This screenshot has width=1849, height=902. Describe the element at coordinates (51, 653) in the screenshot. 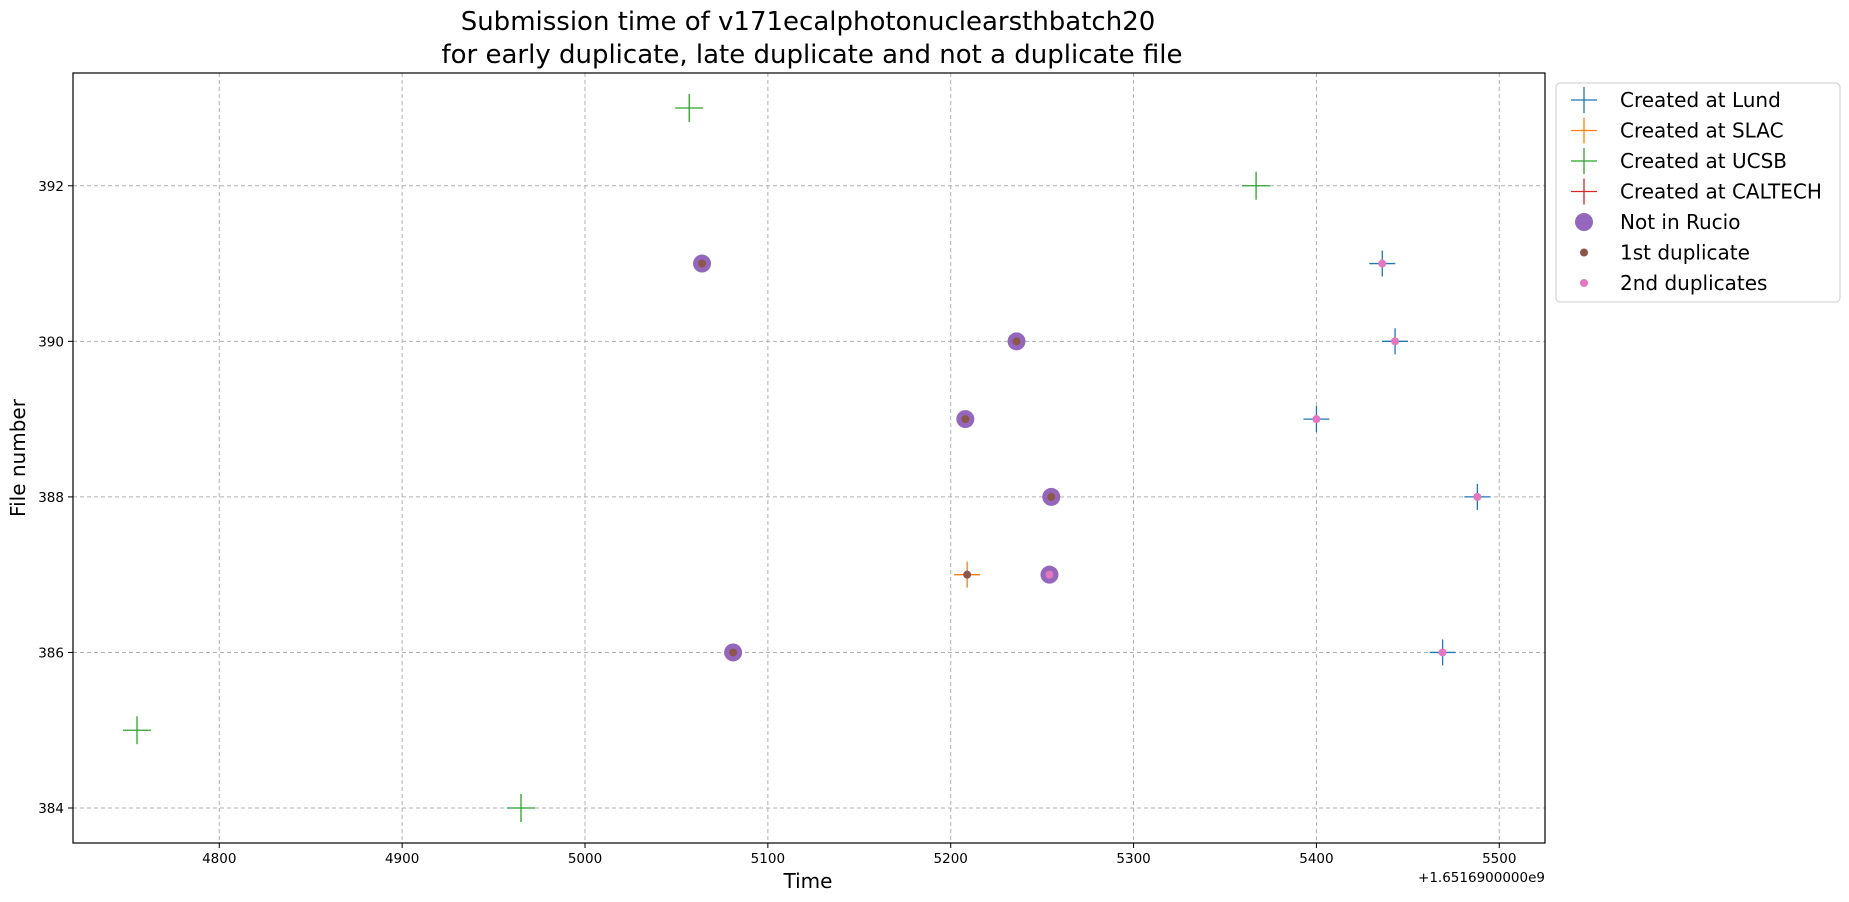

I see `y-tick-label: 386` at that location.